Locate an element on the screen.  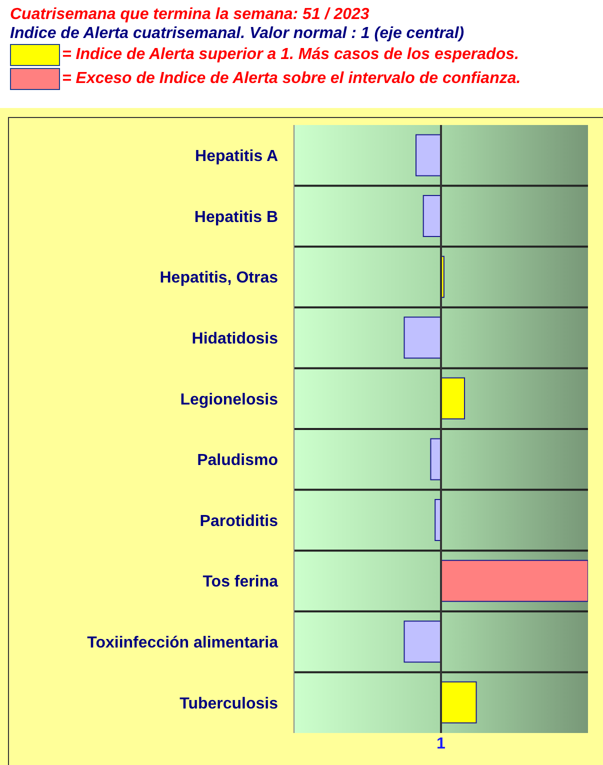
text: = Indice de Alerta superior a 1. Más casos de los esperados. is located at coordinates (290, 55).